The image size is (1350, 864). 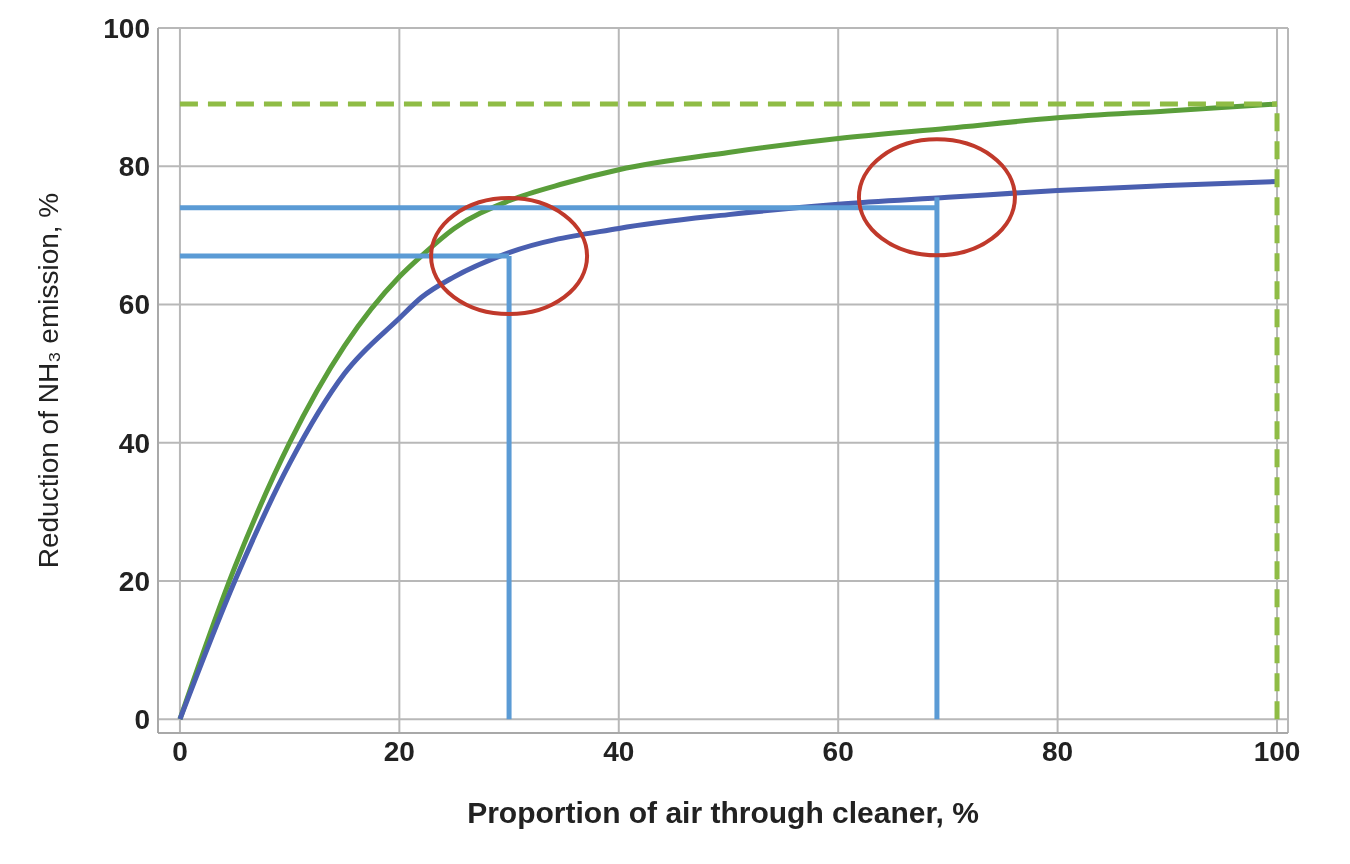 I want to click on x-tick-label: 80, so click(x=1058, y=751).